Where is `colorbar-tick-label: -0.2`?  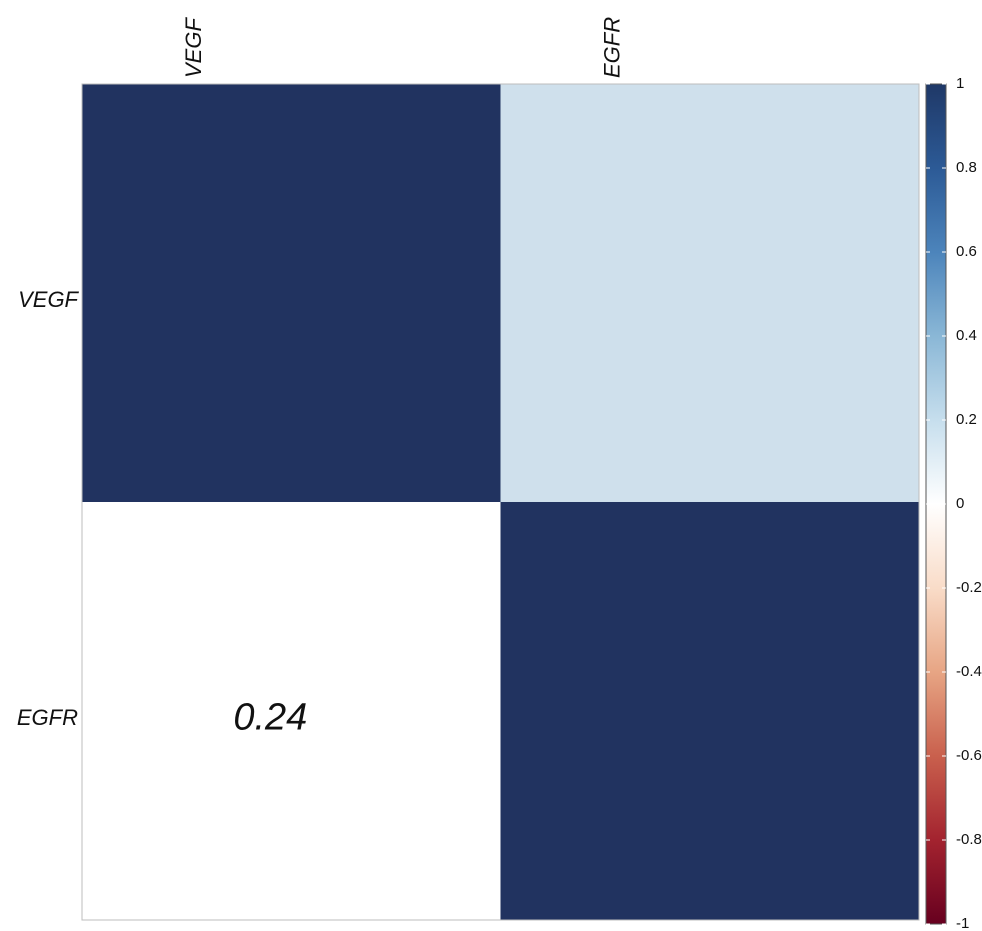 colorbar-tick-label: -0.2 is located at coordinates (969, 587).